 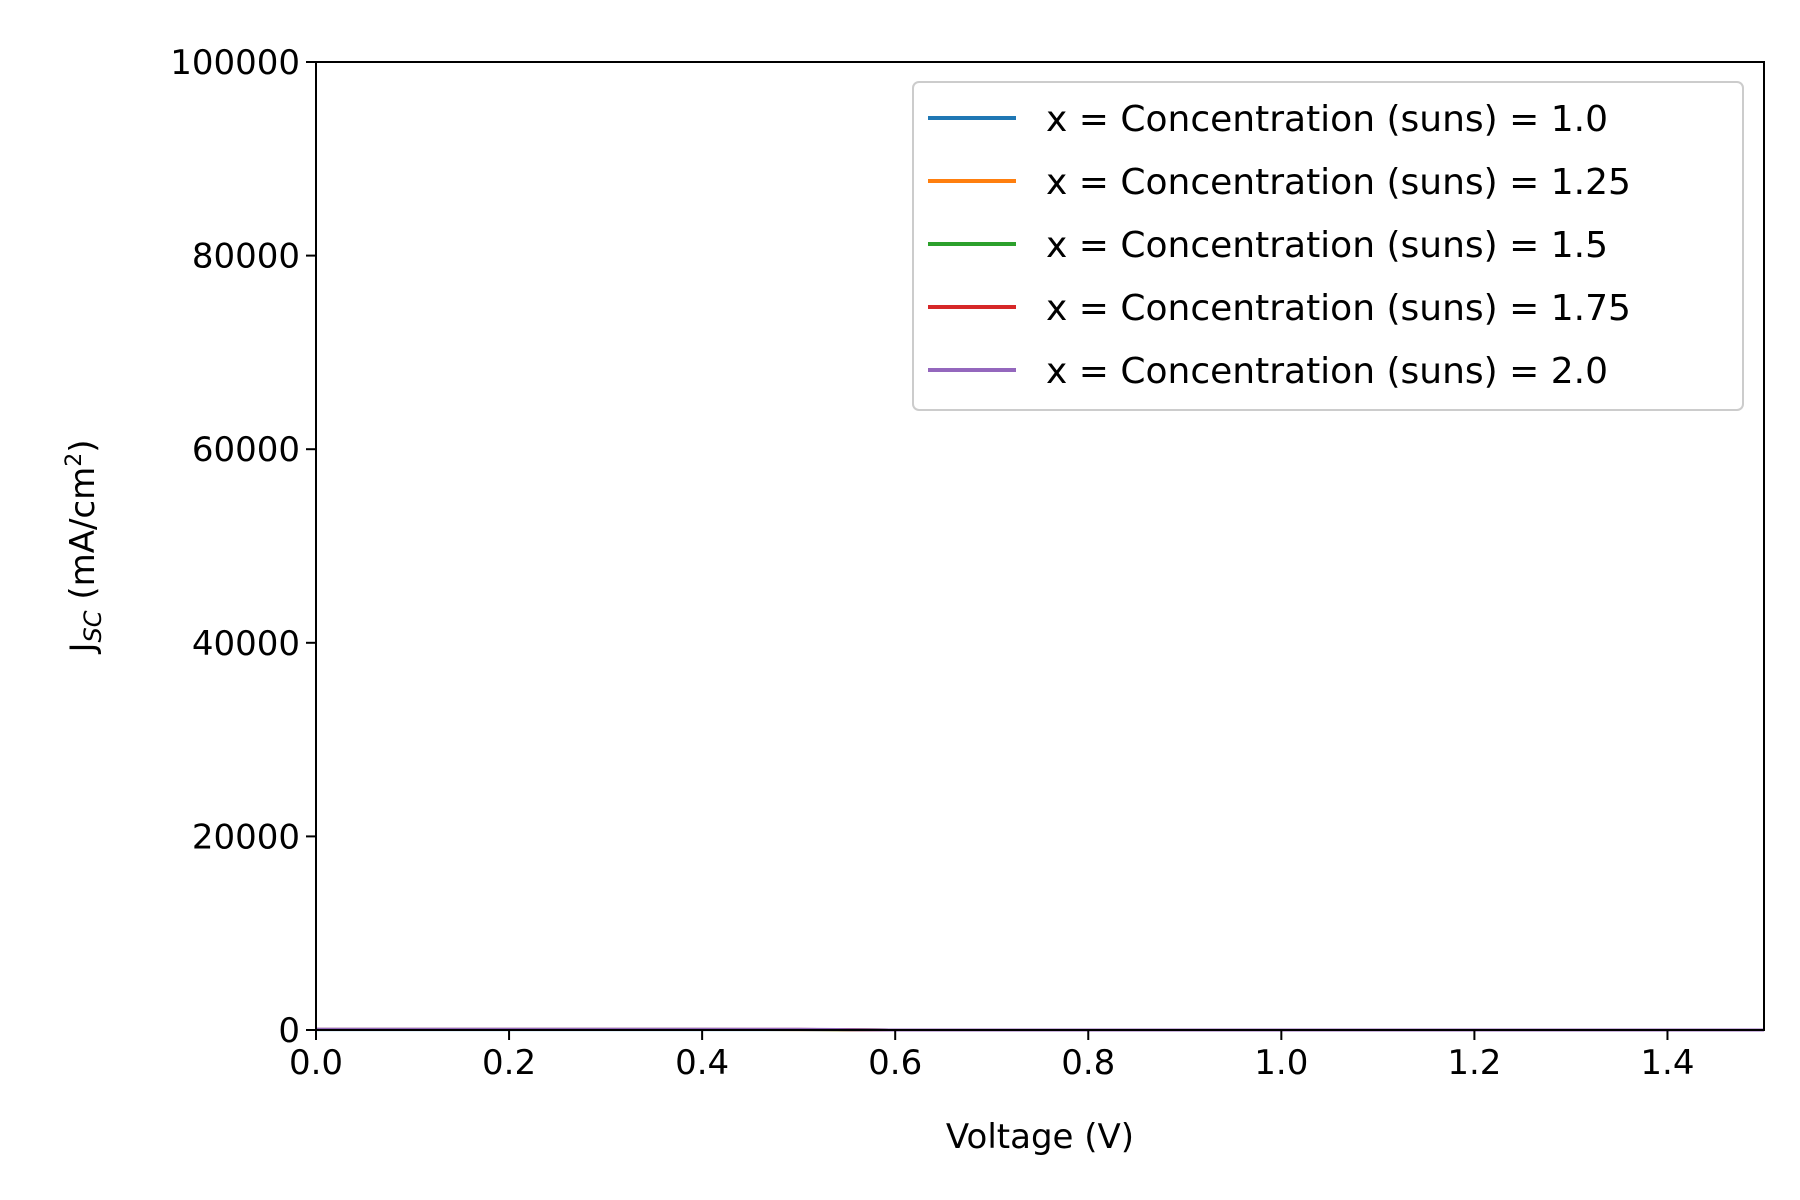 I want to click on y-axis-label-subscript: SC, so click(x=93, y=626).